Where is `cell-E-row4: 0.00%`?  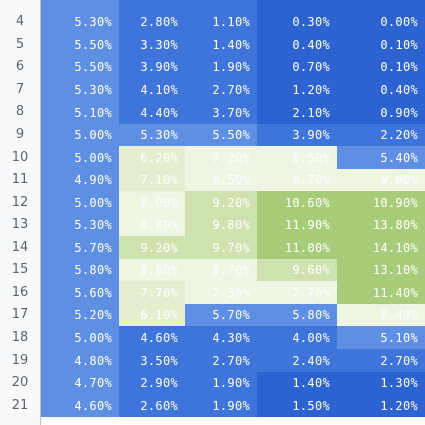
cell-E-row4: 0.00% is located at coordinates (381, 22).